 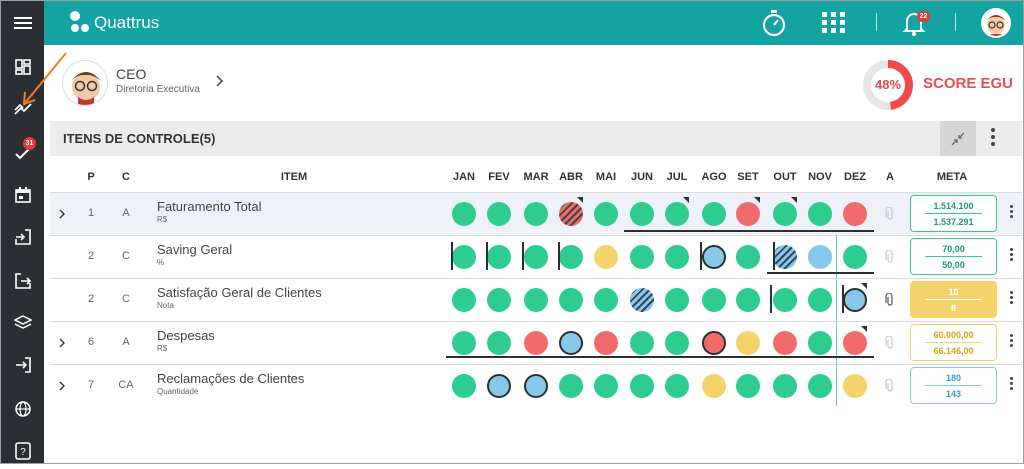 What do you see at coordinates (209, 206) in the screenshot?
I see `item-name: Faturamento Total` at bounding box center [209, 206].